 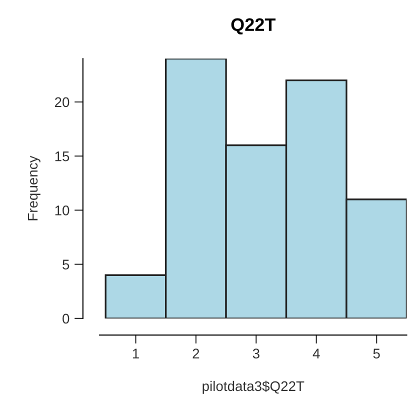 What do you see at coordinates (376, 353) in the screenshot?
I see `x-tick-label: 5` at bounding box center [376, 353].